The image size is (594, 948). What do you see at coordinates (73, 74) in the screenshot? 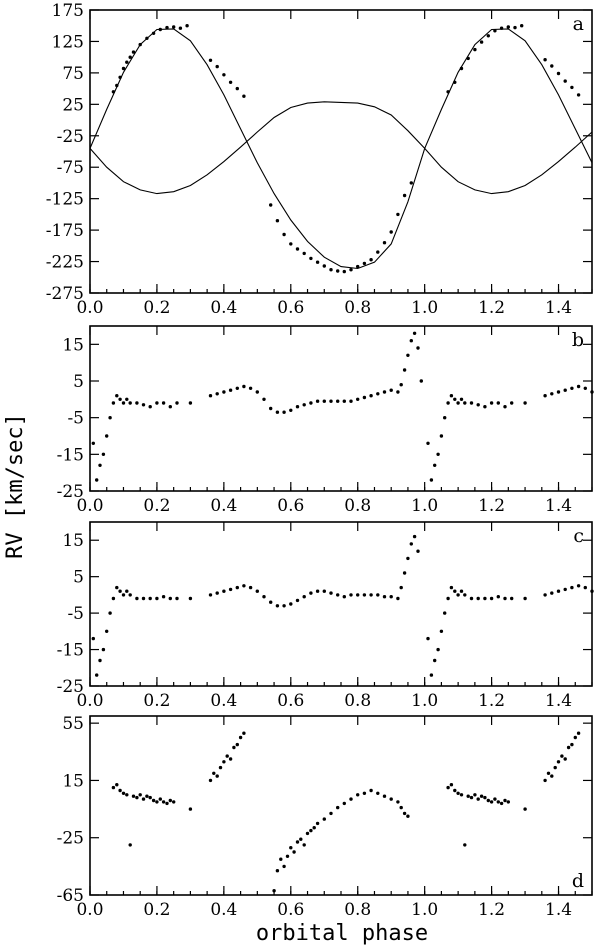
I see `y-tick-label: 75` at bounding box center [73, 74].